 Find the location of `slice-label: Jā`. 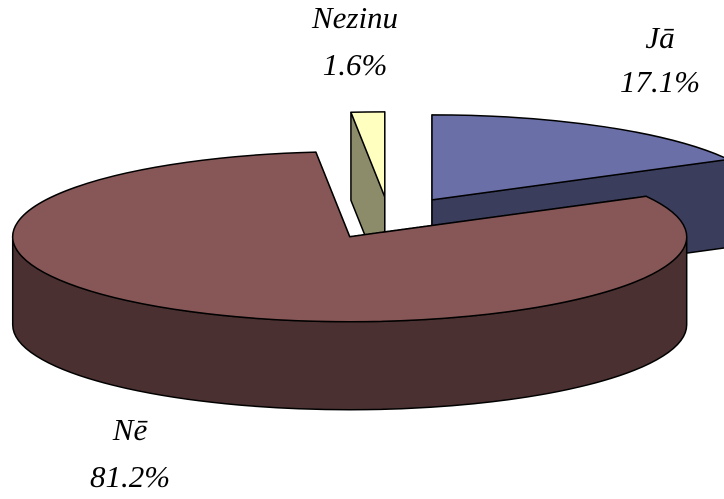

slice-label: Jā is located at coordinates (659, 37).